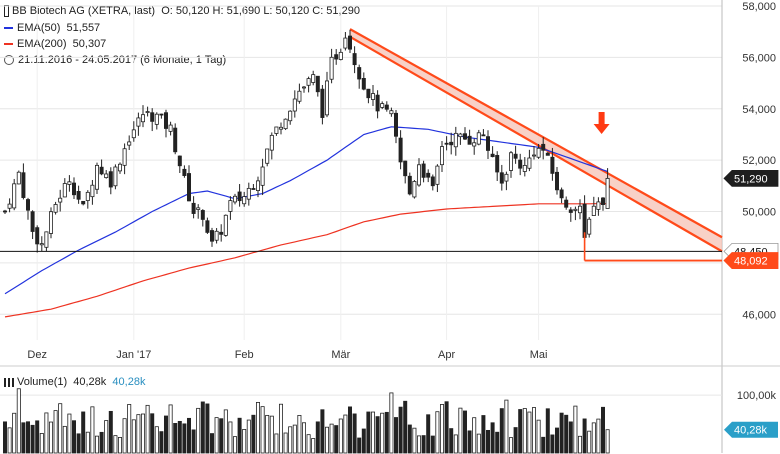 The height and width of the screenshot is (454, 780). I want to click on x-tick-label: Feb, so click(244, 355).